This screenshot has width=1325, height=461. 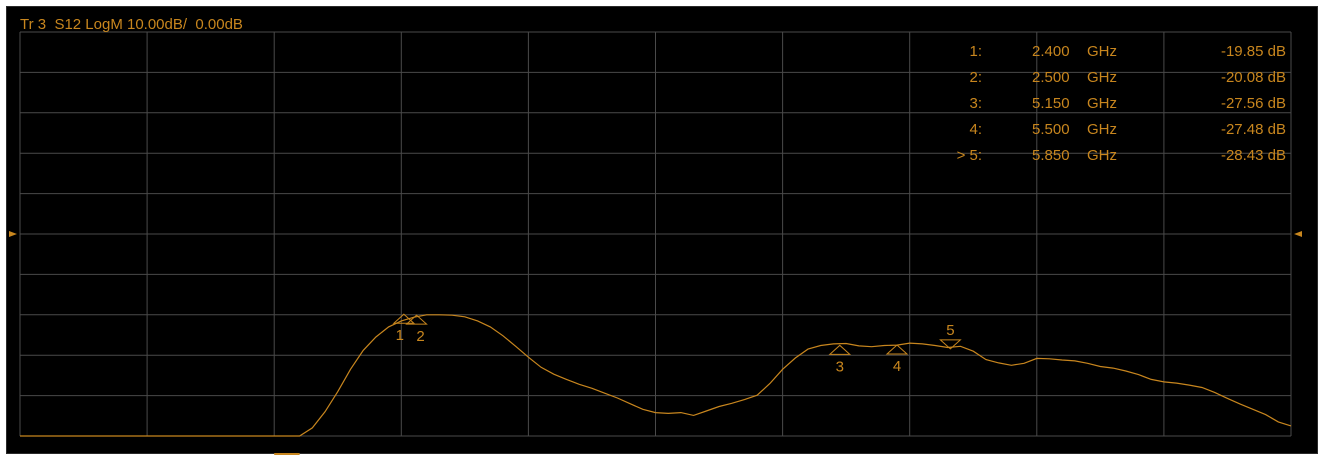 I want to click on marker-readout-value: -19.85 dB, so click(x=1253, y=51).